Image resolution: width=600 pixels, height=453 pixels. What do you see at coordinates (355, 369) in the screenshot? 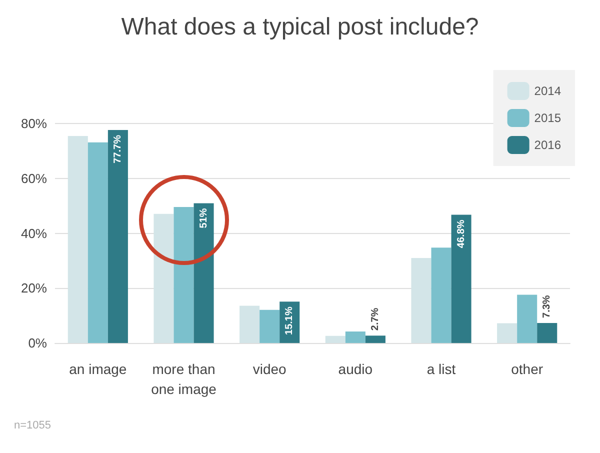
I see `x-tick-label: audio` at bounding box center [355, 369].